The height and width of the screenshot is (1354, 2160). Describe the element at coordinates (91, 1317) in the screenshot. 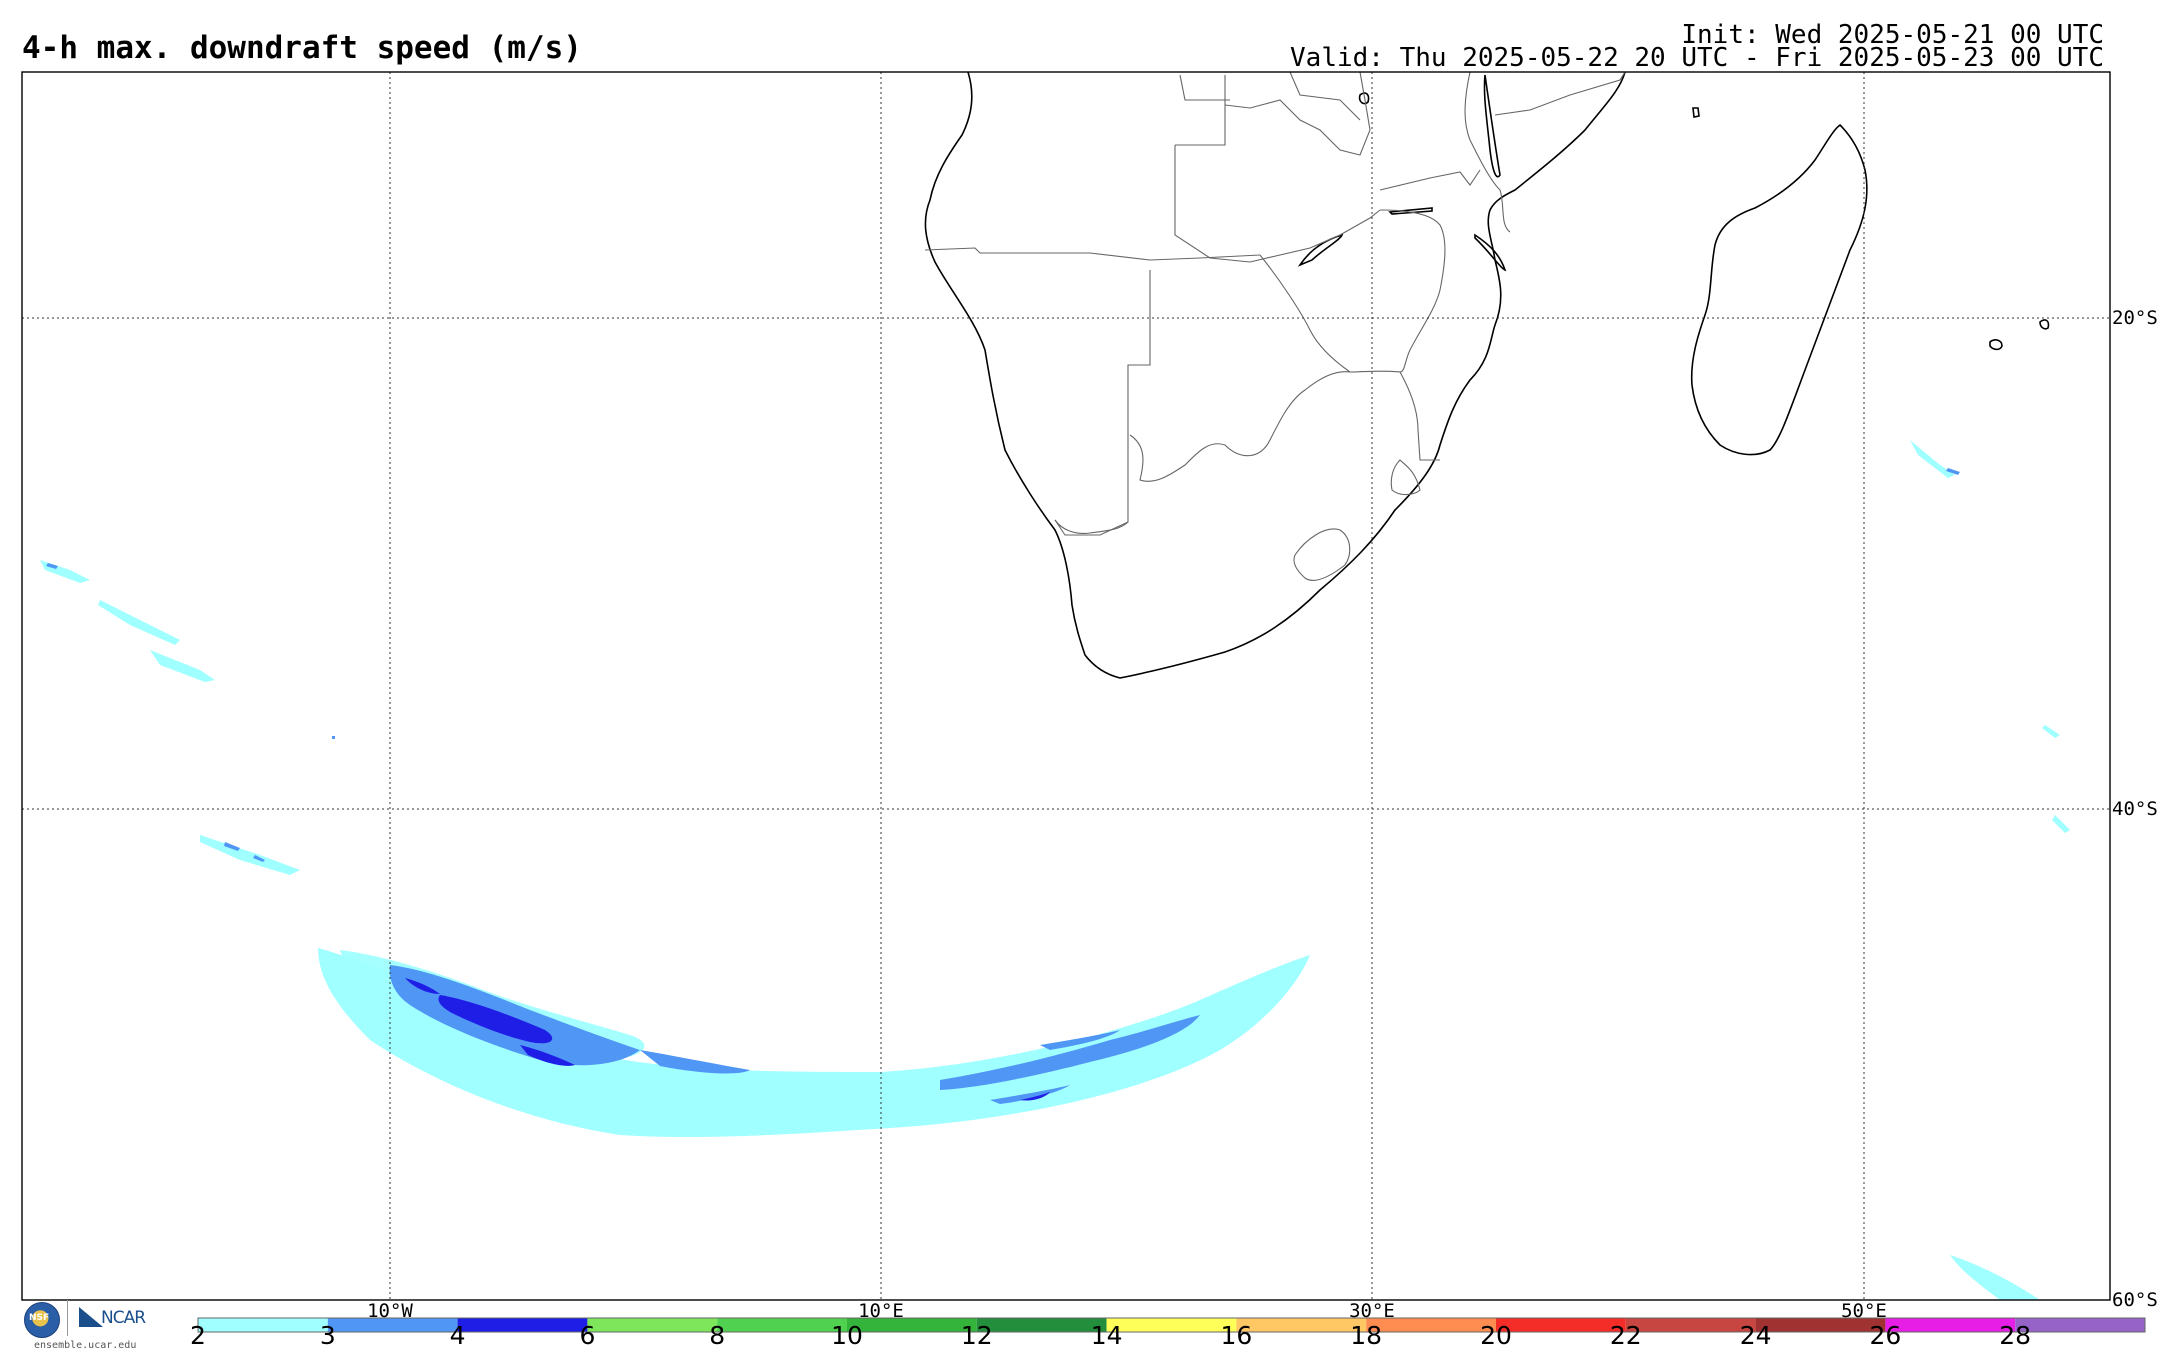

I see `ncar-mark-icon` at that location.